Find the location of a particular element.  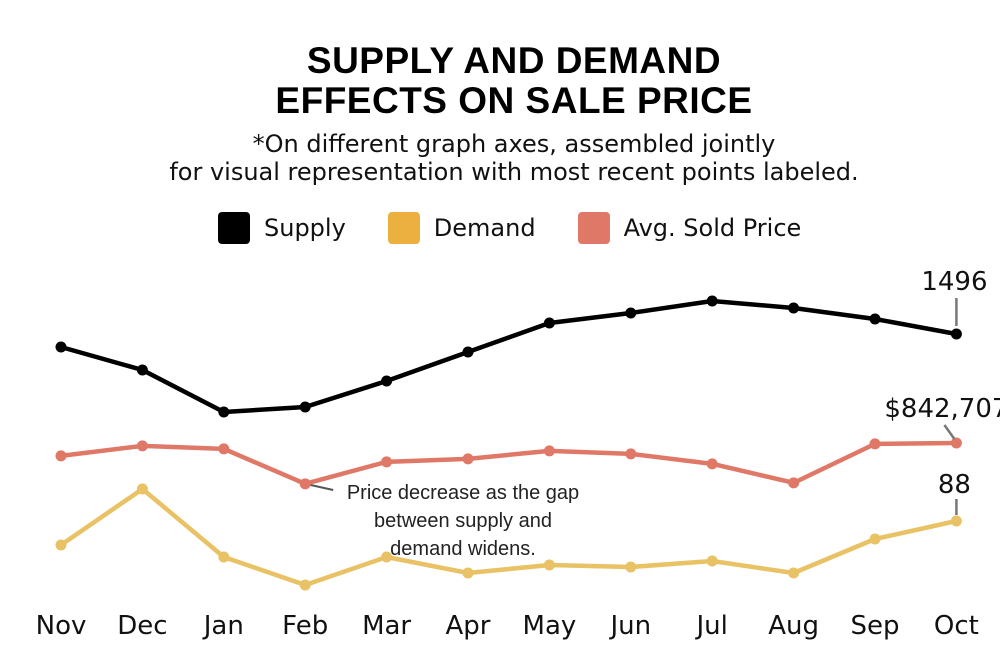

data-point-price-may is located at coordinates (549, 451).